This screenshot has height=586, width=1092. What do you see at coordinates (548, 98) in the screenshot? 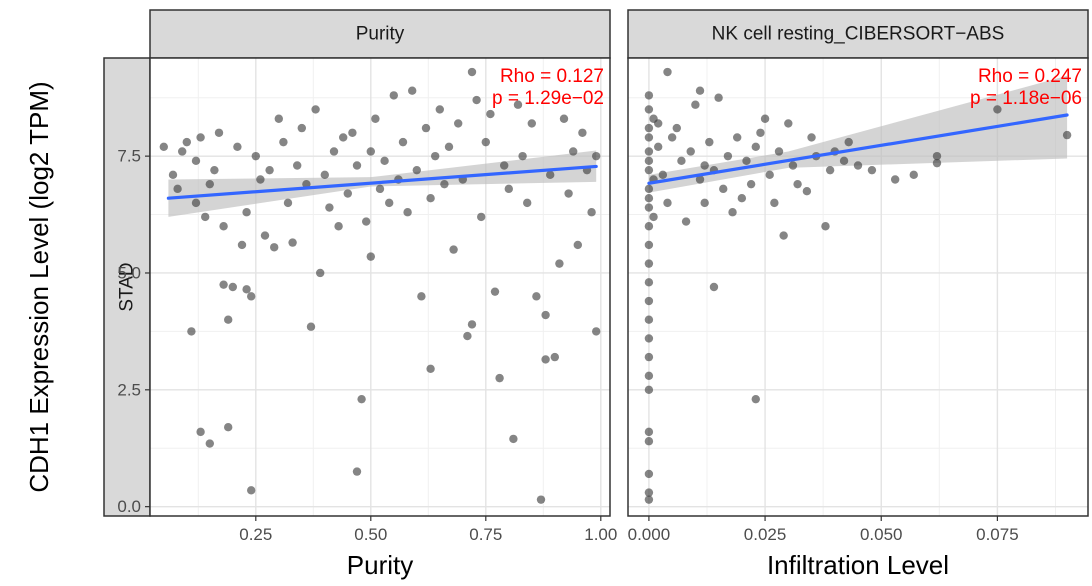
I see `panel-purity-pvalue: p = 1.29e−02` at bounding box center [548, 98].